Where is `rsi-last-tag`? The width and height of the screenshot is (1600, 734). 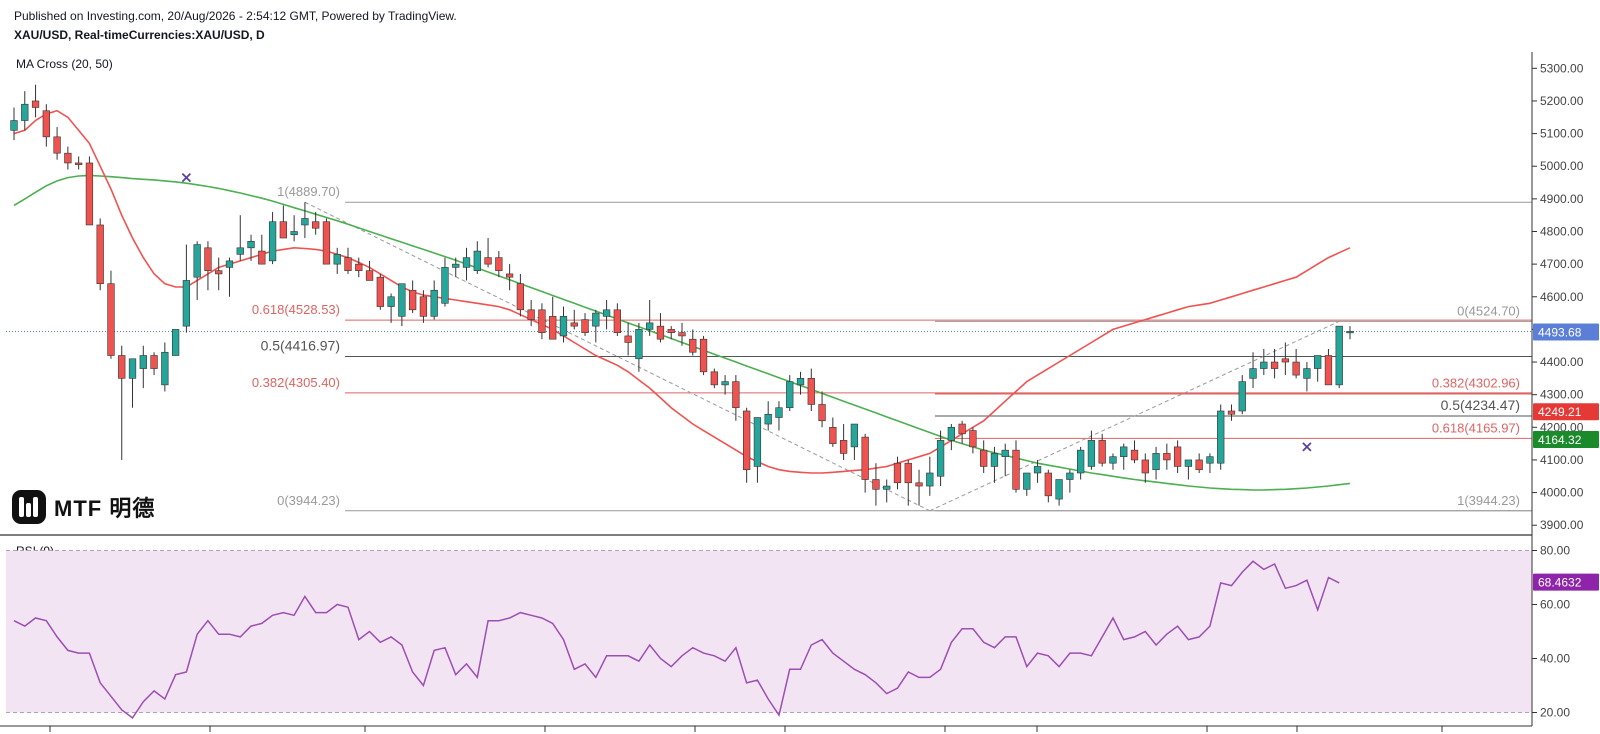
rsi-last-tag is located at coordinates (1566, 582).